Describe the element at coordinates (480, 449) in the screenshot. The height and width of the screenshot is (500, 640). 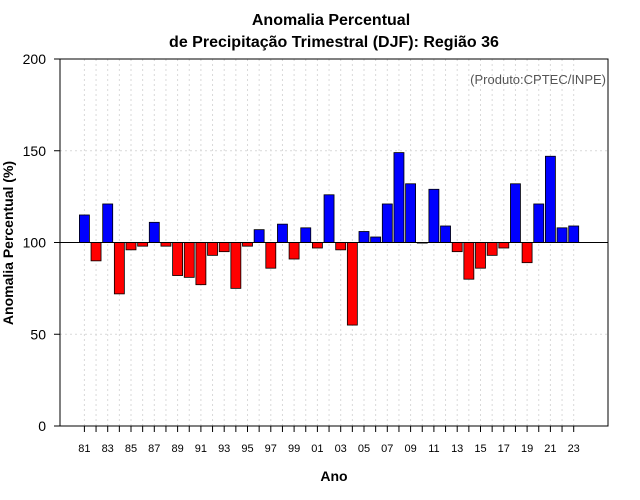
I see `x-tick-label: 15` at that location.